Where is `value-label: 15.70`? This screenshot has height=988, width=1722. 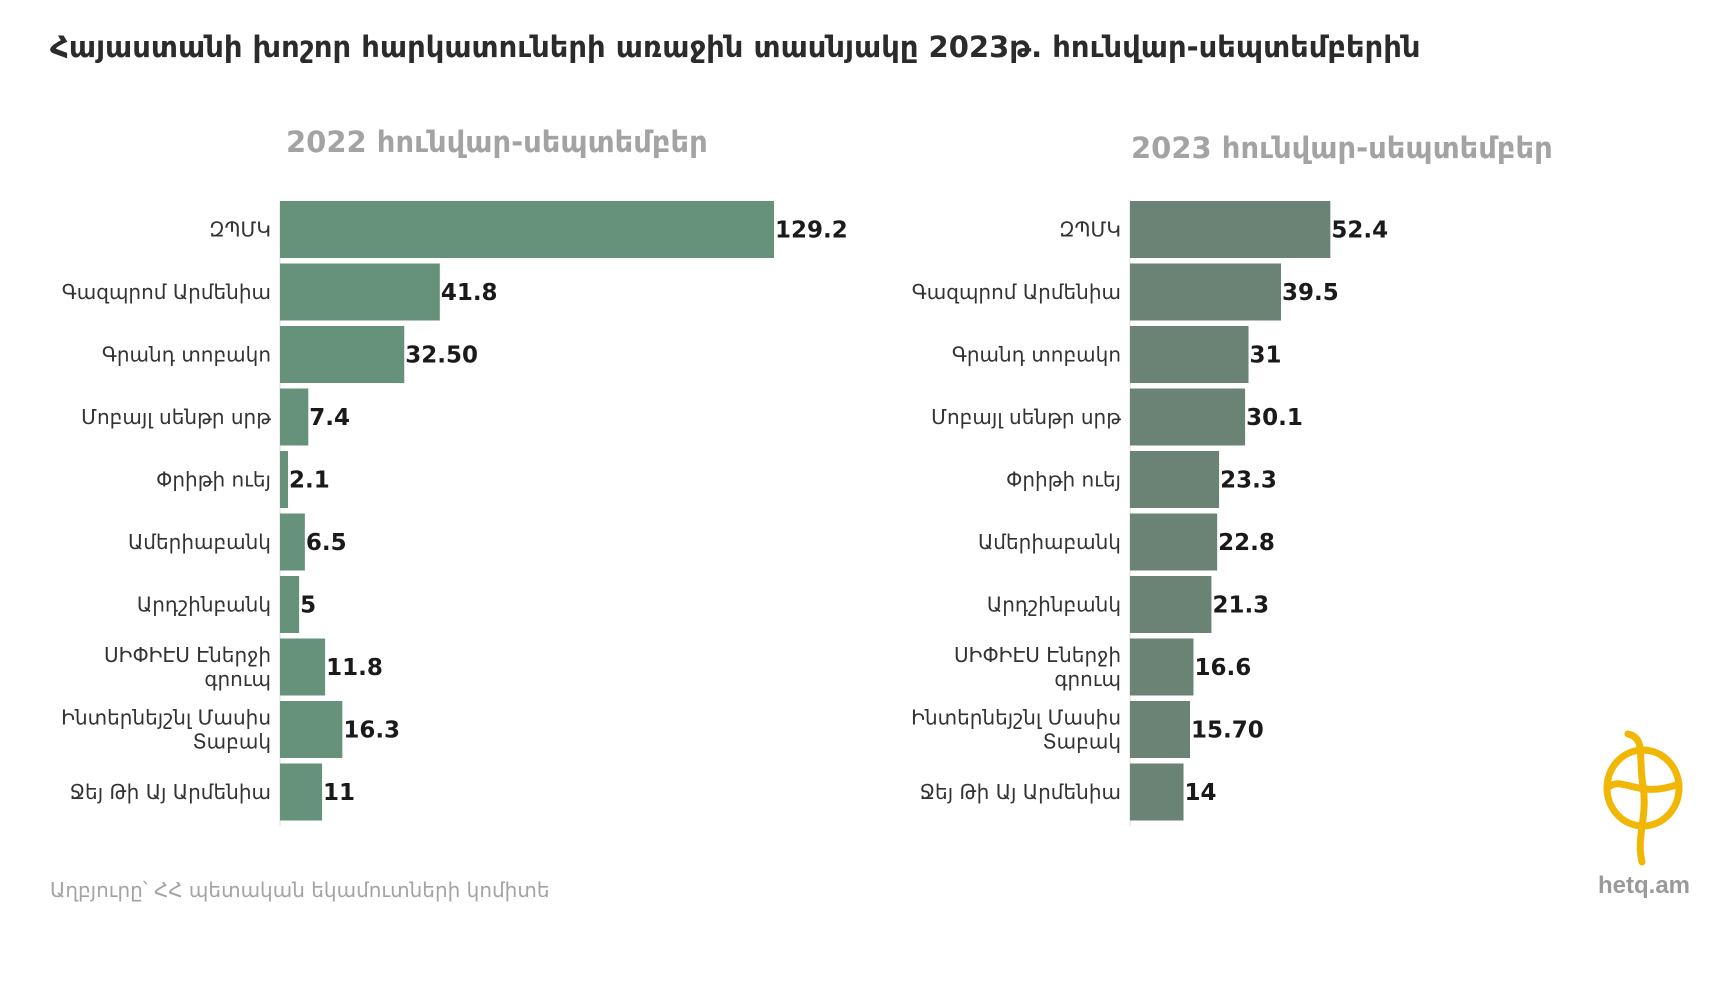 value-label: 15.70 is located at coordinates (1227, 731).